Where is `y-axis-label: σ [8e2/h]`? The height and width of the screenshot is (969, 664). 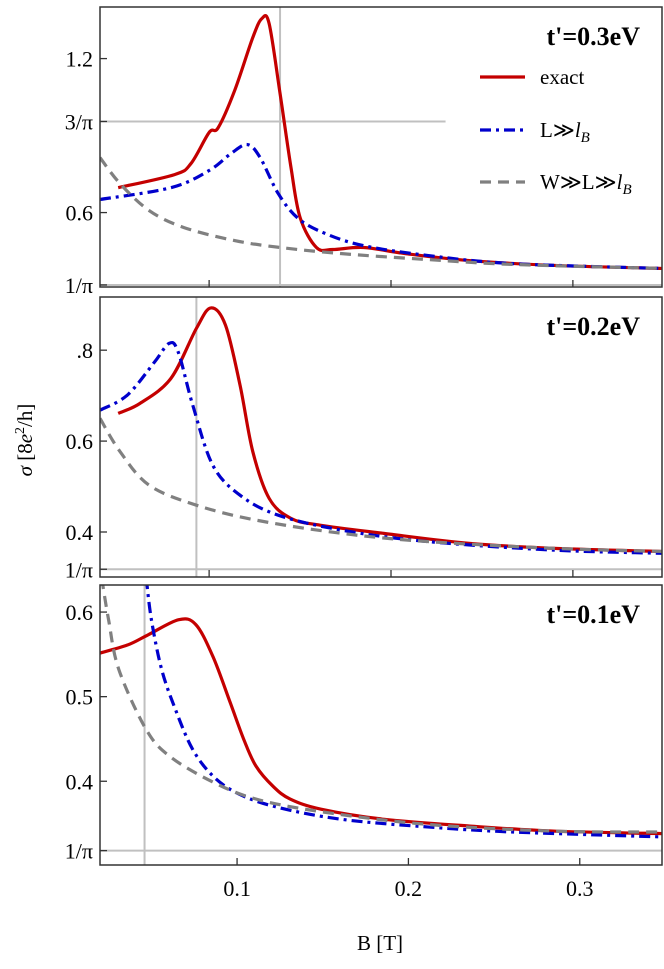 y-axis-label: σ [8e2/h] is located at coordinates (25, 440).